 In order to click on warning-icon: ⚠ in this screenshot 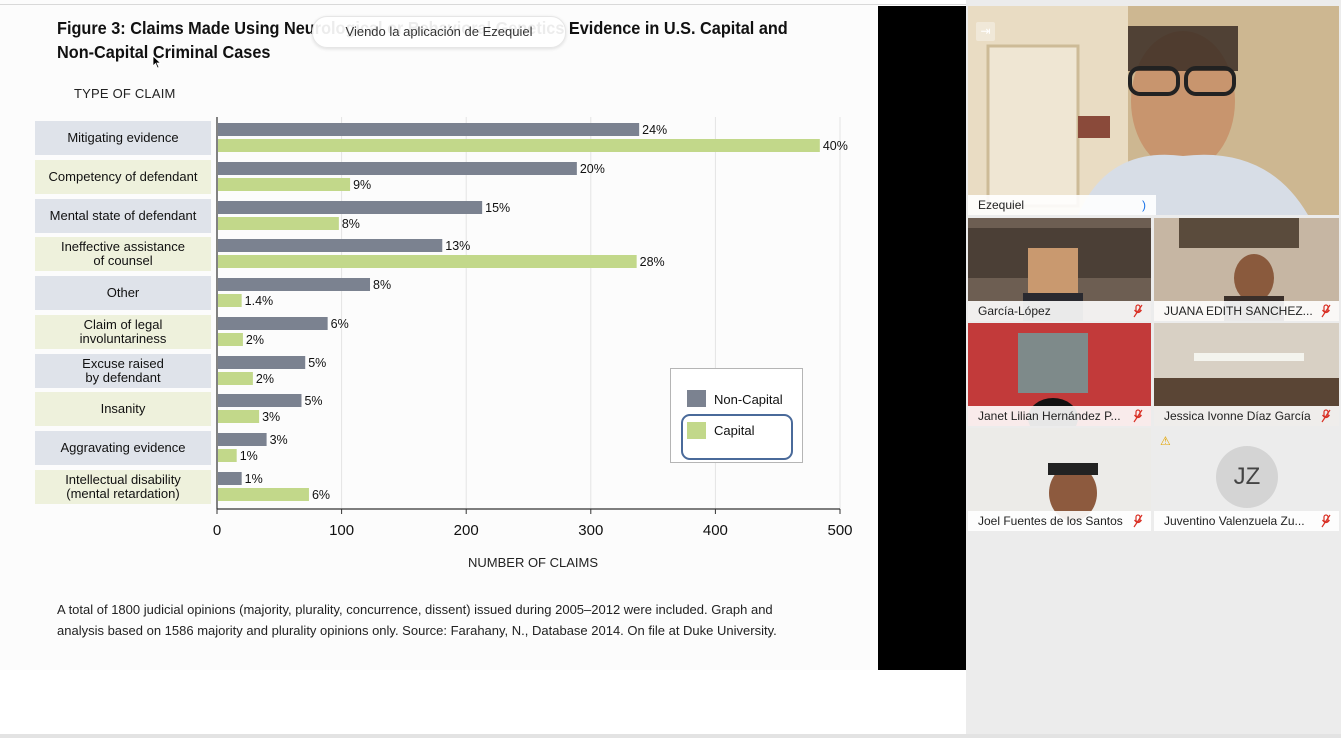, I will do `click(1165, 441)`.